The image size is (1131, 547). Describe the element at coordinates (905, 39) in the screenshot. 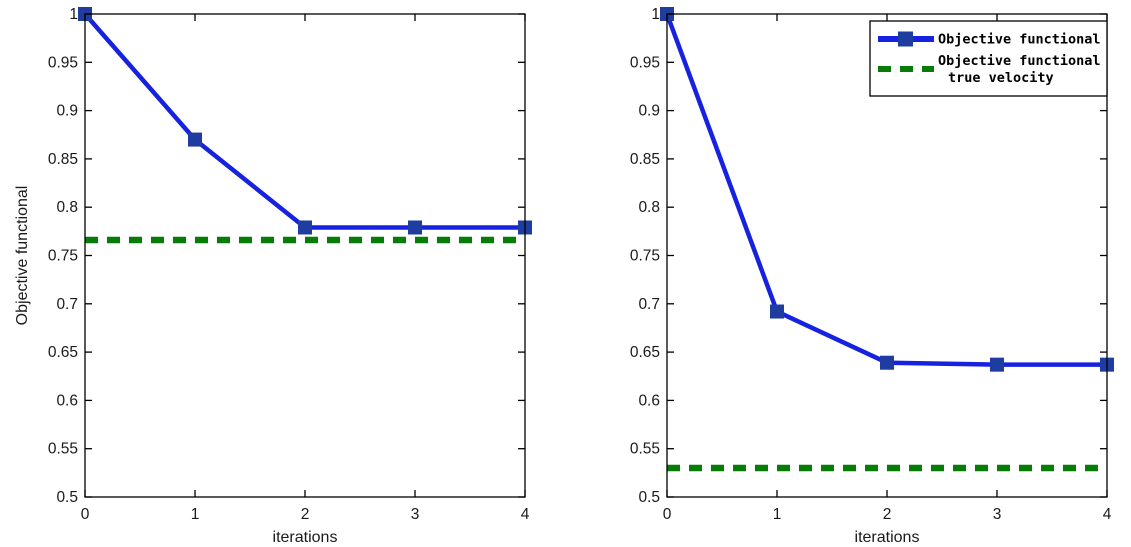

I see `legend-marker-sample` at that location.